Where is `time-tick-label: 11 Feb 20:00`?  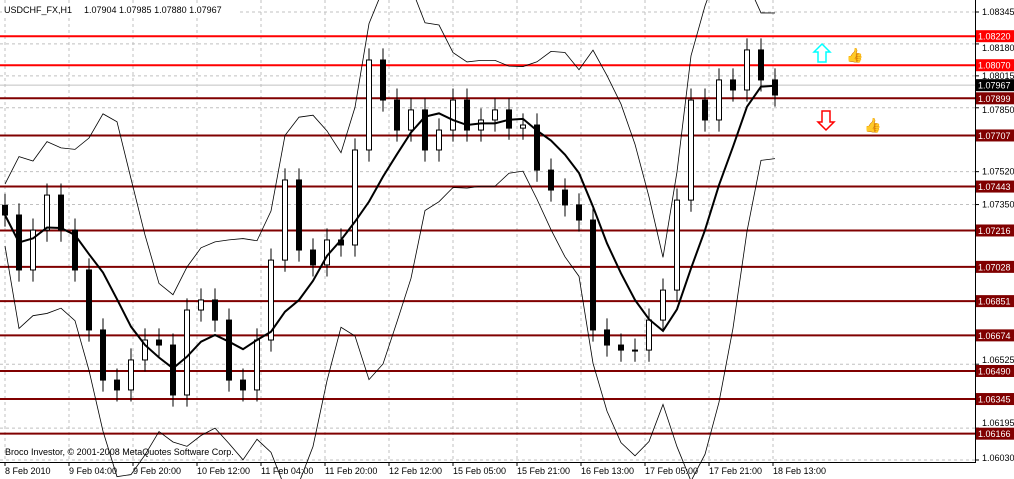
time-tick-label: 11 Feb 20:00 is located at coordinates (351, 471).